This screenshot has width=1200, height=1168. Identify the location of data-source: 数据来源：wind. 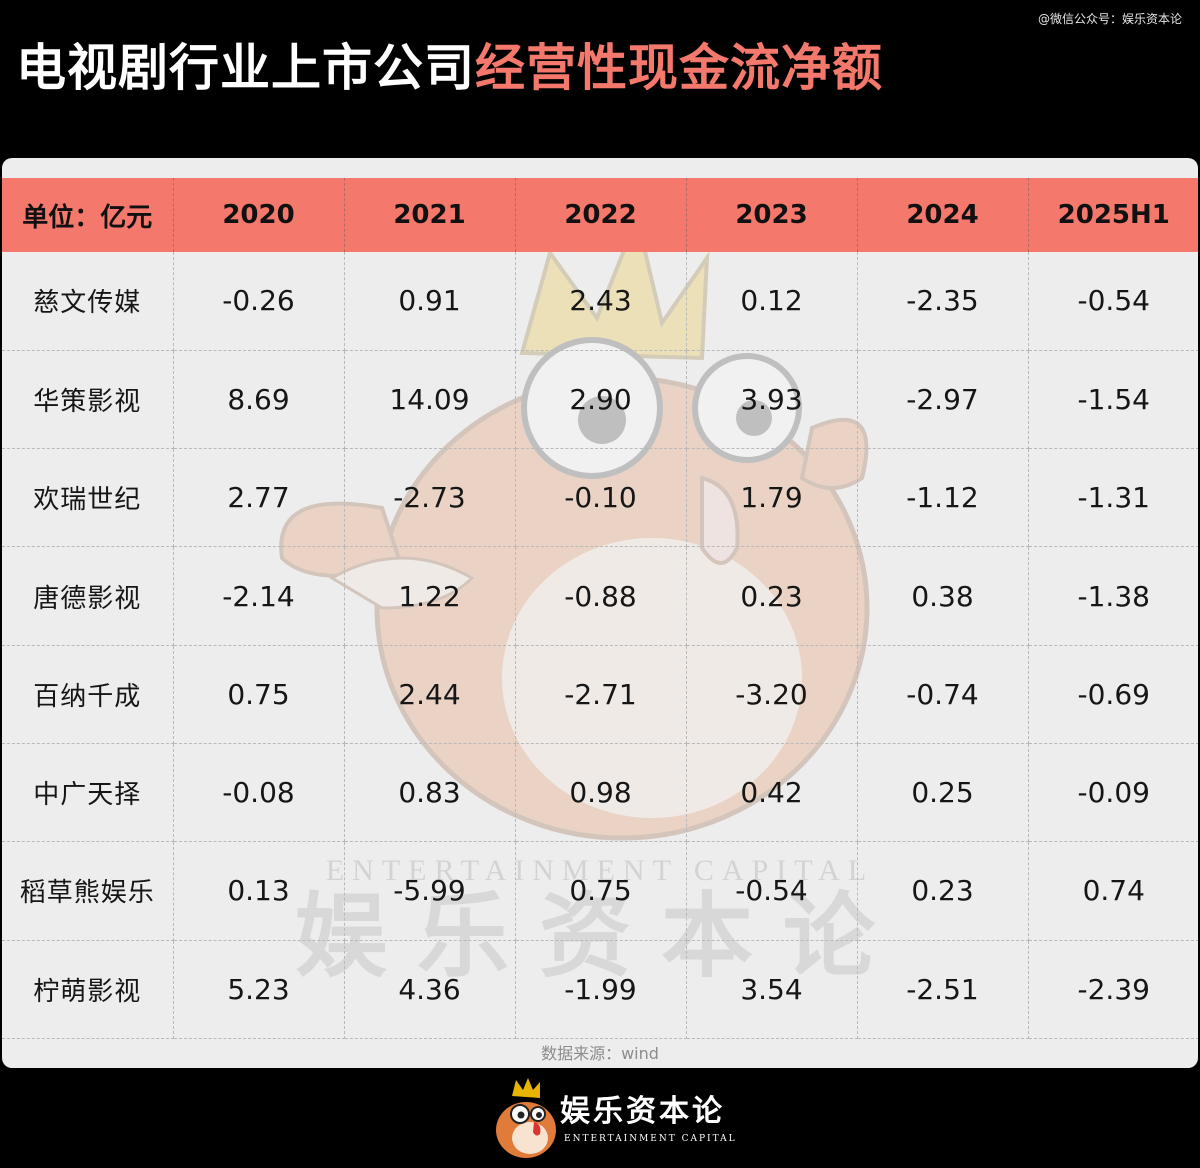
(600, 1053).